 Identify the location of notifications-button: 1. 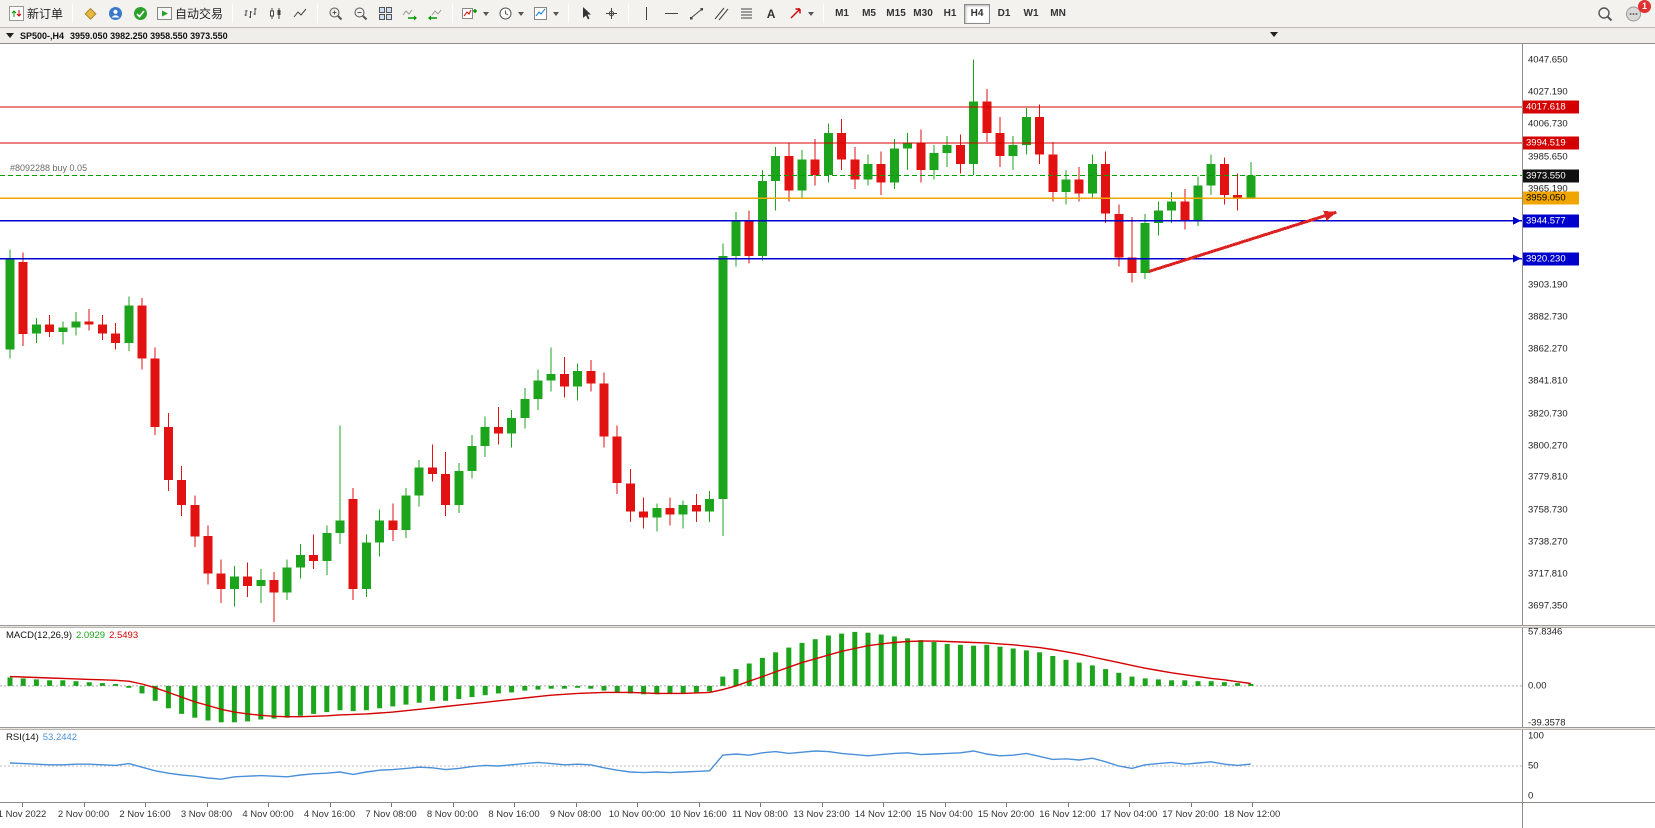
(1636, 12).